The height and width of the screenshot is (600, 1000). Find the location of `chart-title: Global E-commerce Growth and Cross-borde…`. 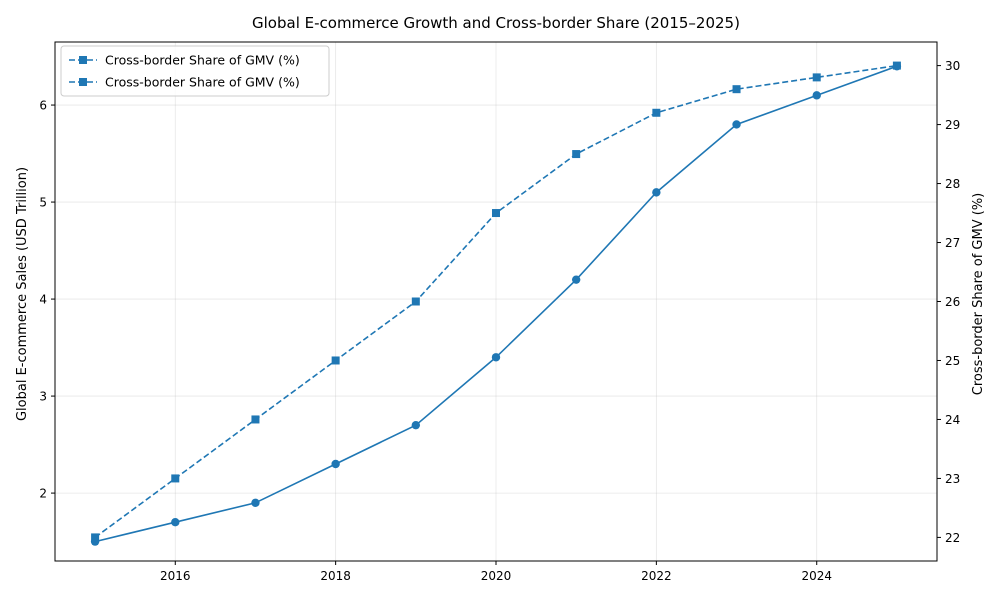

chart-title: Global E-commerce Growth and Cross-borde… is located at coordinates (496, 23).